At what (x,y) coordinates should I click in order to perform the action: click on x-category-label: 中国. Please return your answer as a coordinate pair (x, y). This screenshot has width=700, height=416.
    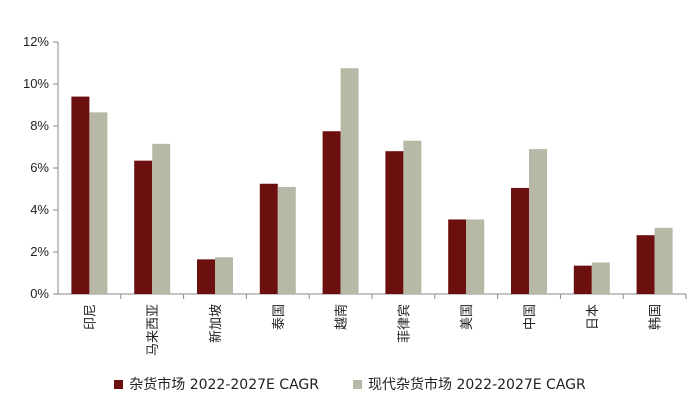
    Looking at the image, I should click on (530, 317).